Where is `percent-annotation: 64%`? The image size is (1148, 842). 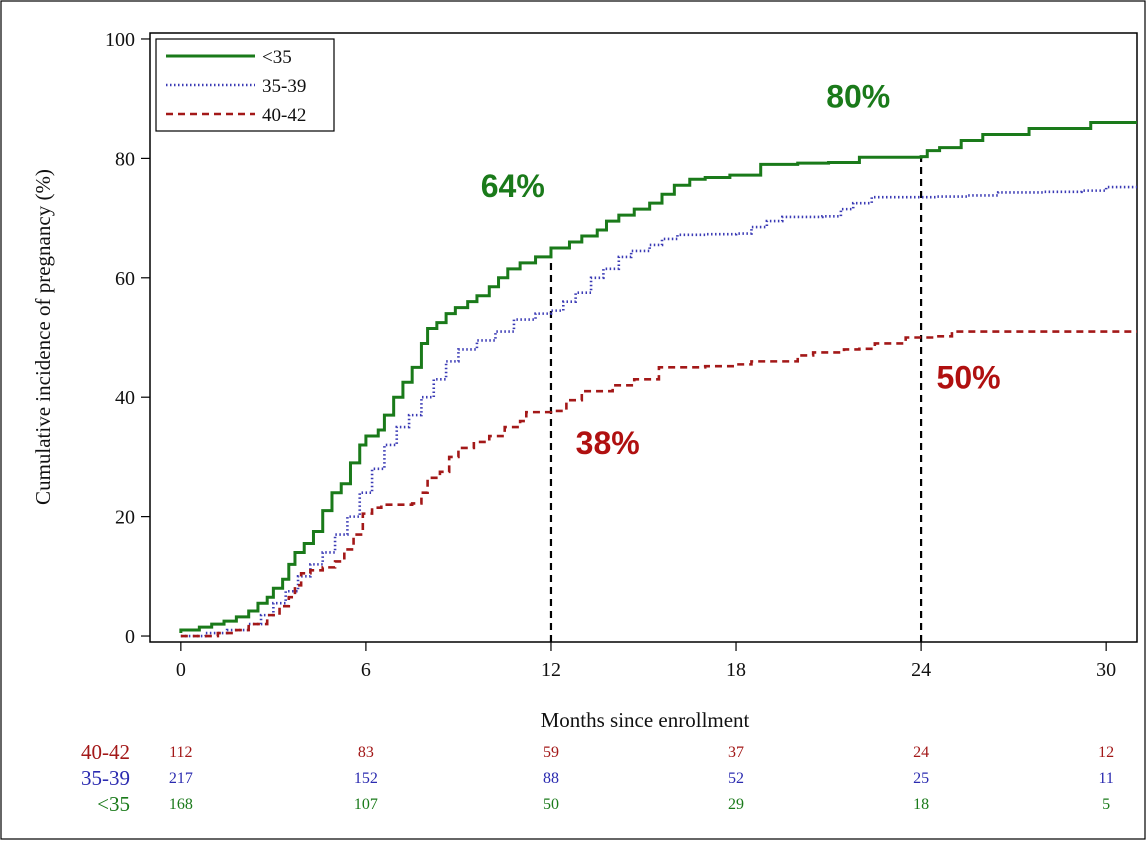 percent-annotation: 64% is located at coordinates (513, 186).